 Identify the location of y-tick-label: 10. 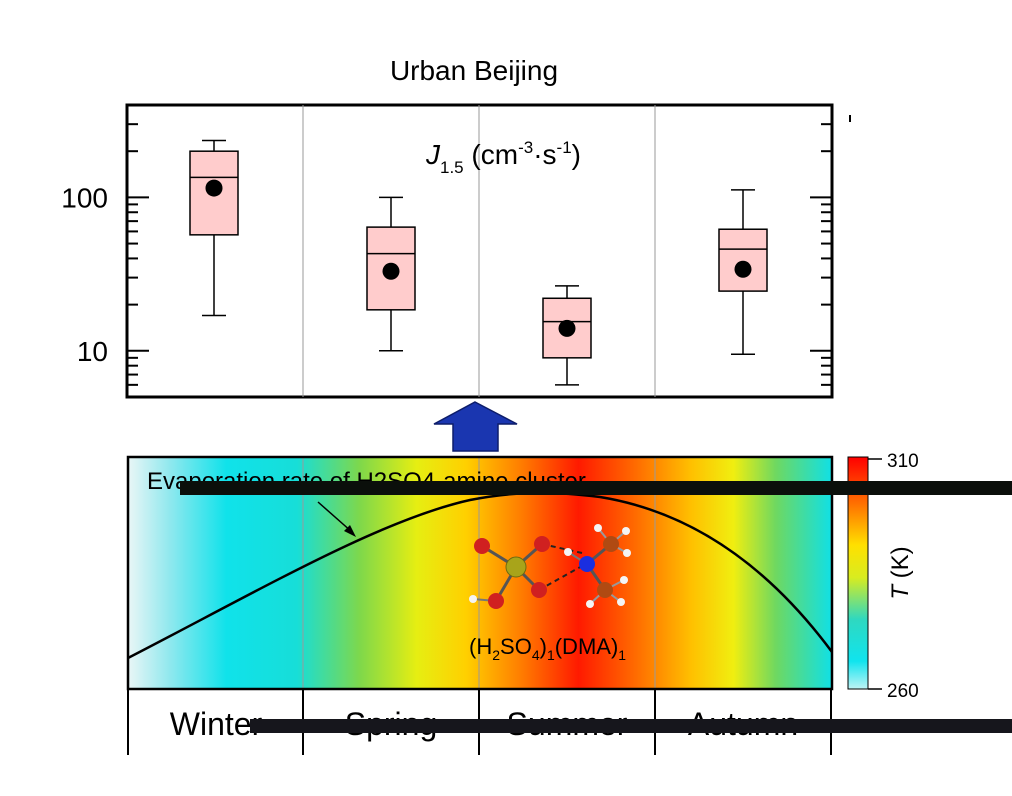
(92, 351).